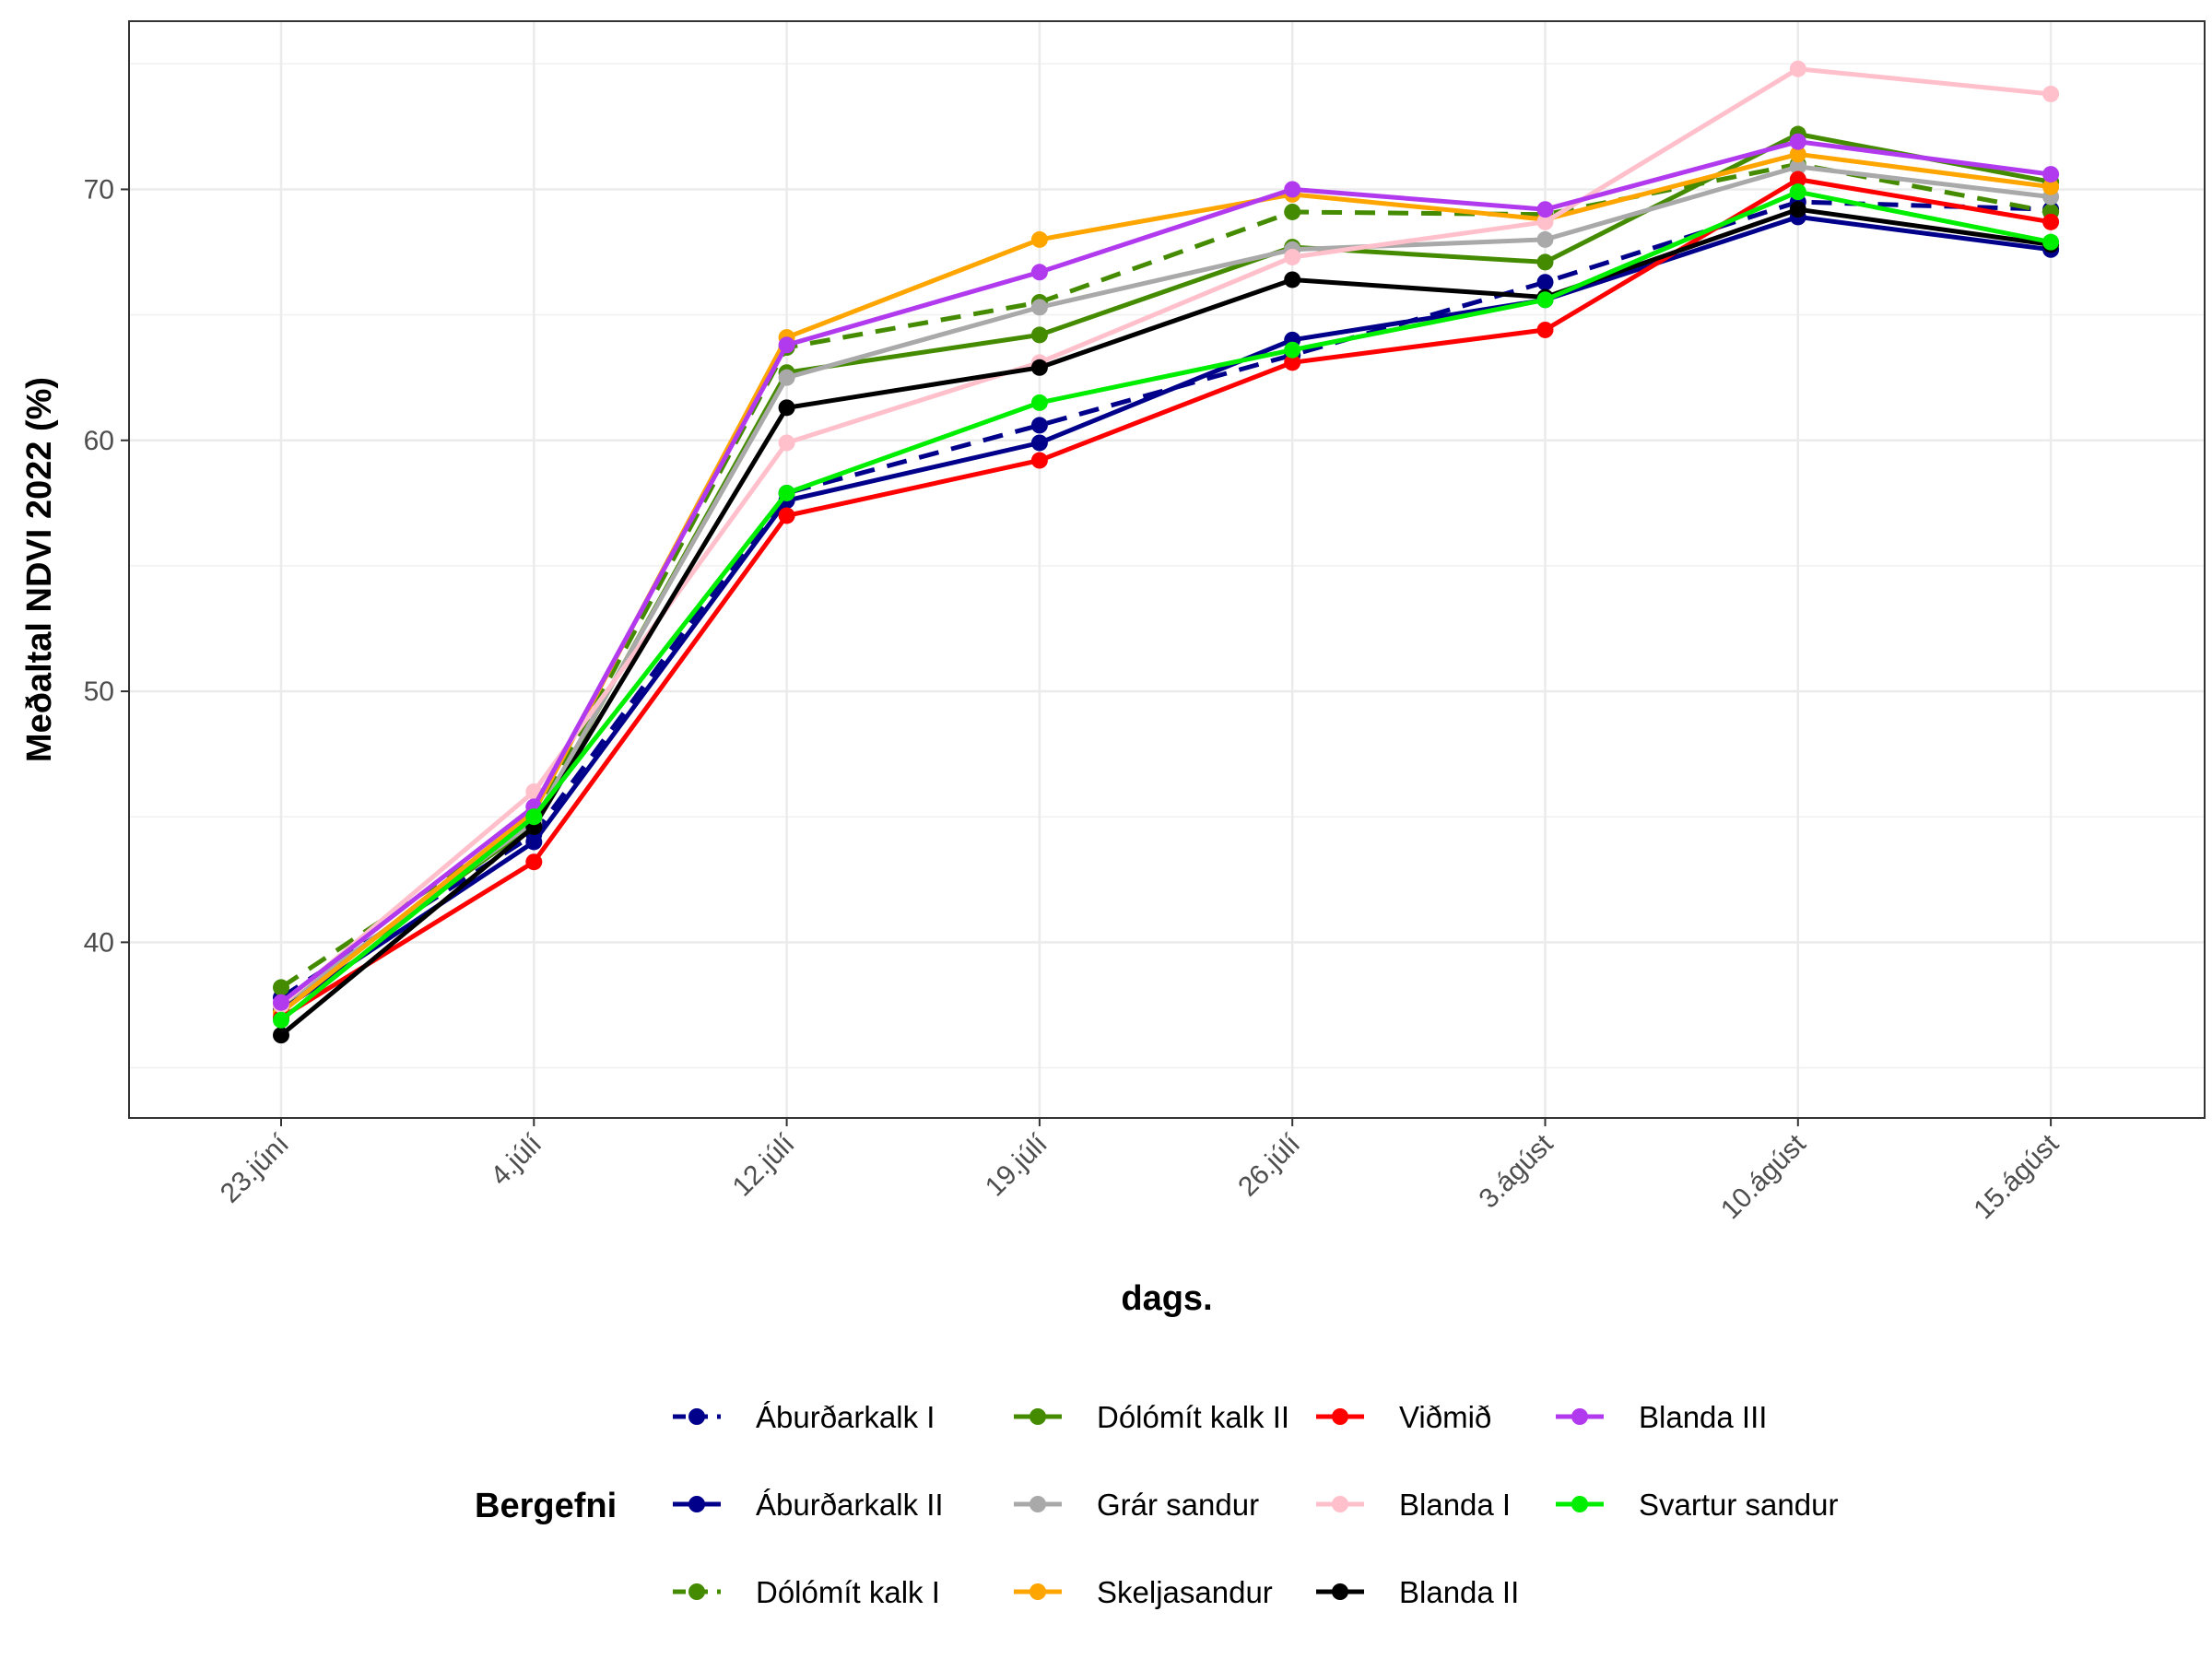  Describe the element at coordinates (1016, 1165) in the screenshot. I see `x-tick-label: 19.júlí` at that location.